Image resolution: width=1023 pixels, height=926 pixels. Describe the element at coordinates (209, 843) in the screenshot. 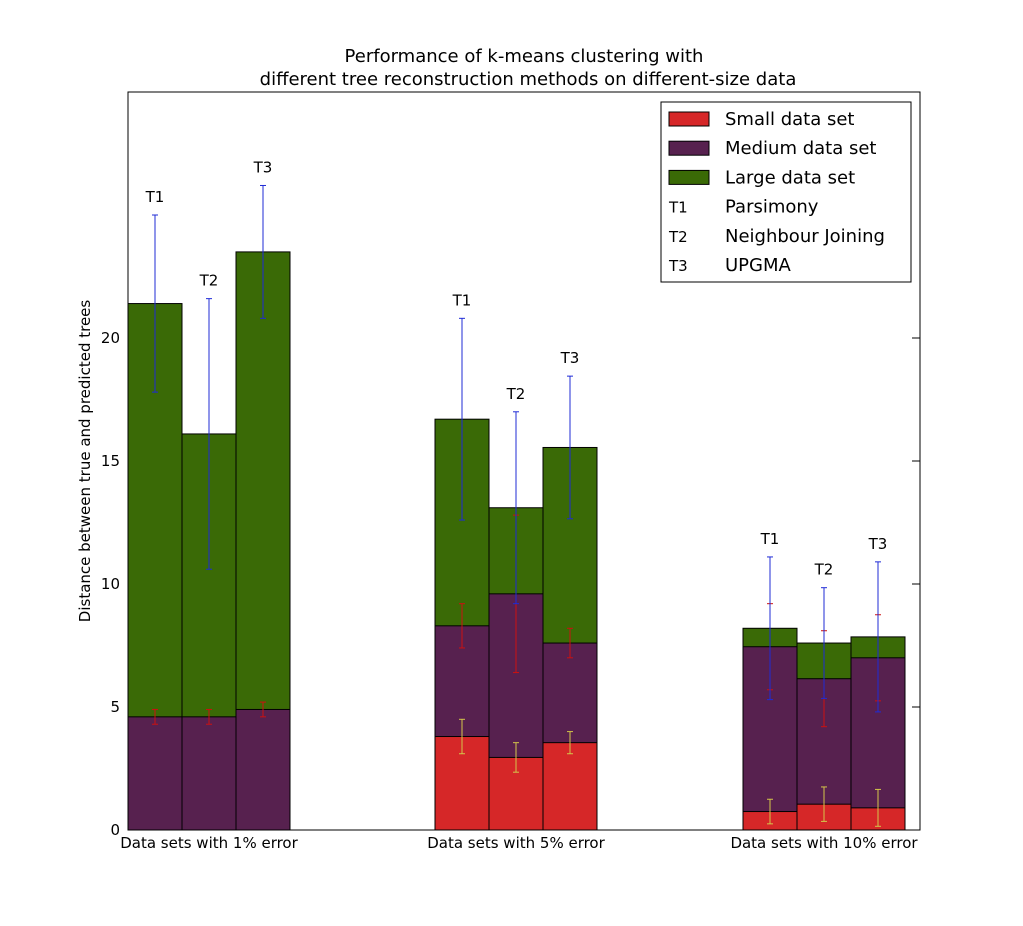

I see `x-category-label: Data sets with 1% error` at that location.